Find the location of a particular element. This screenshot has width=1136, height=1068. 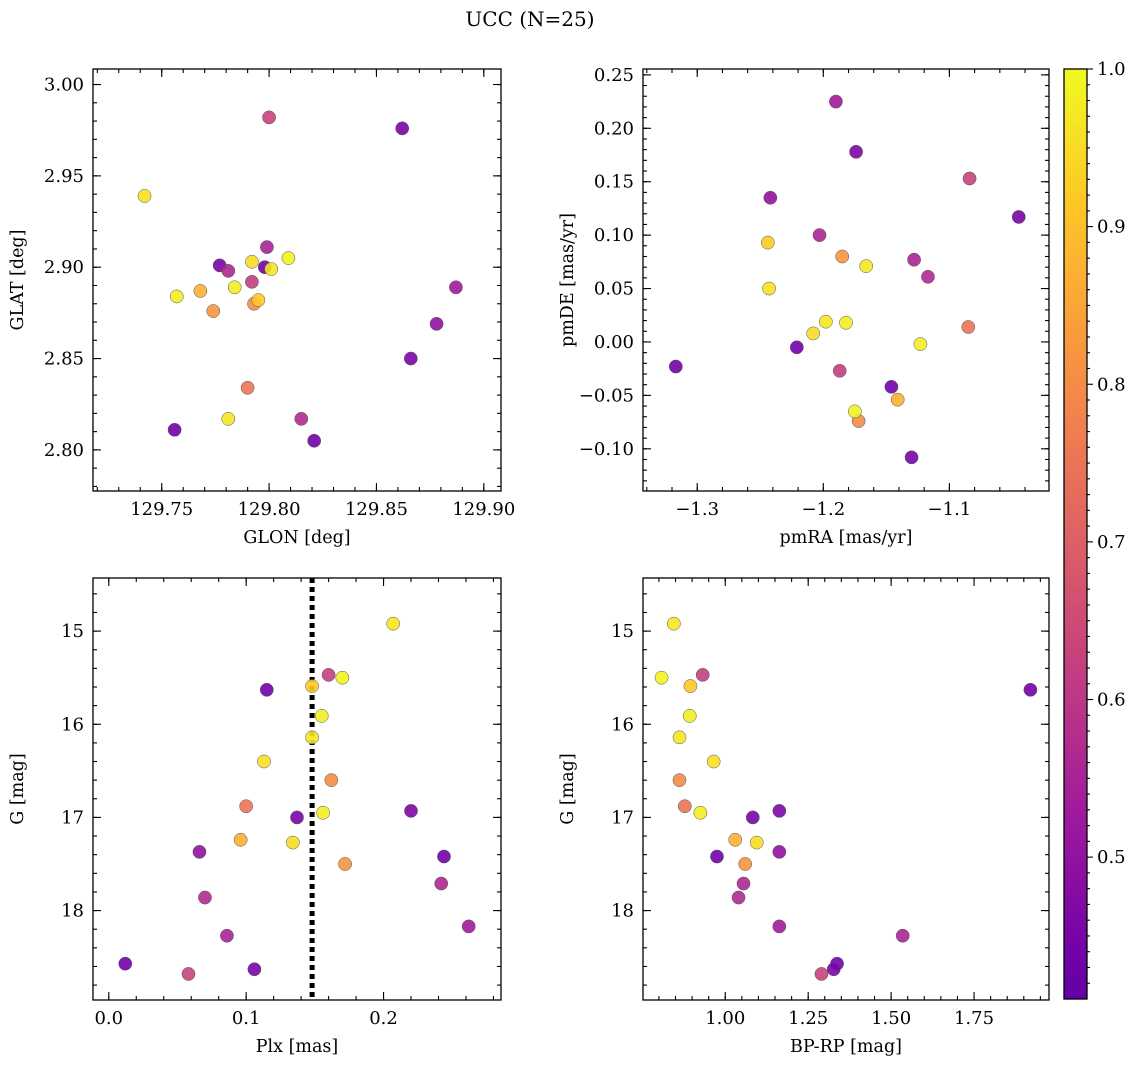

colorbar-tick-label: 0.5 is located at coordinates (1111, 857).